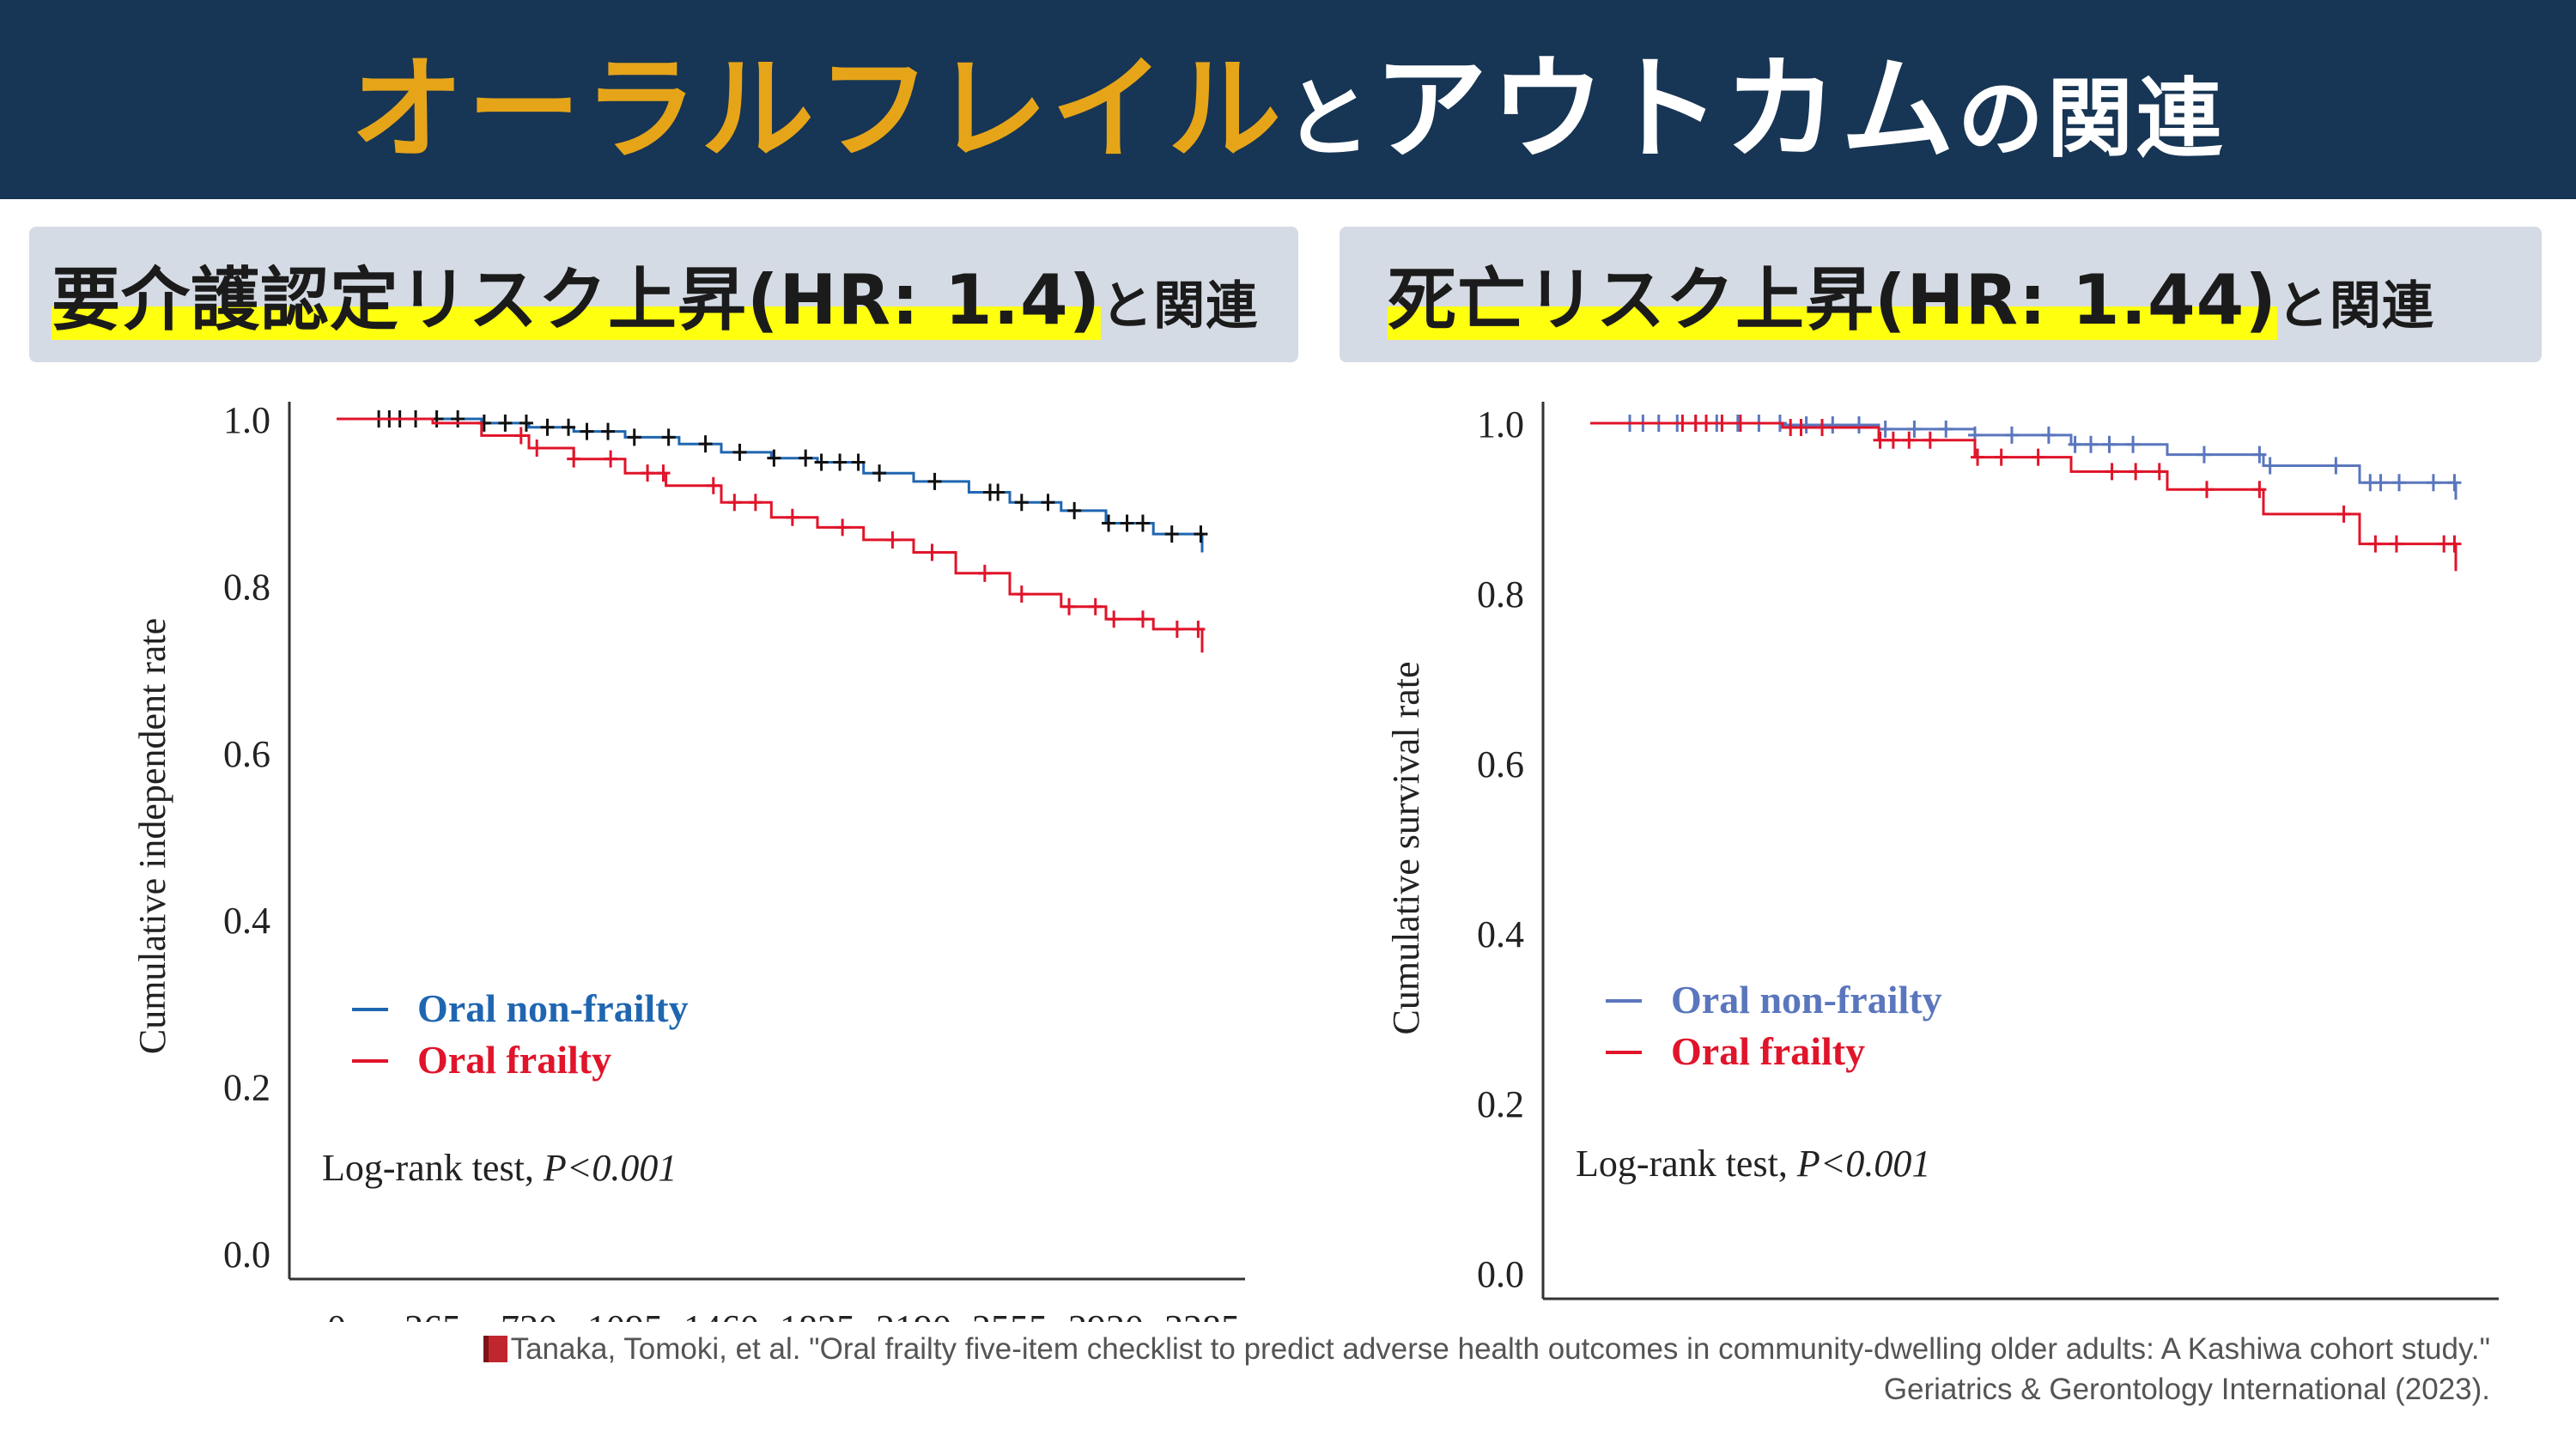 Image resolution: width=2576 pixels, height=1449 pixels. What do you see at coordinates (152, 836) in the screenshot?
I see `y-axis-label: Cumulative independent rate` at bounding box center [152, 836].